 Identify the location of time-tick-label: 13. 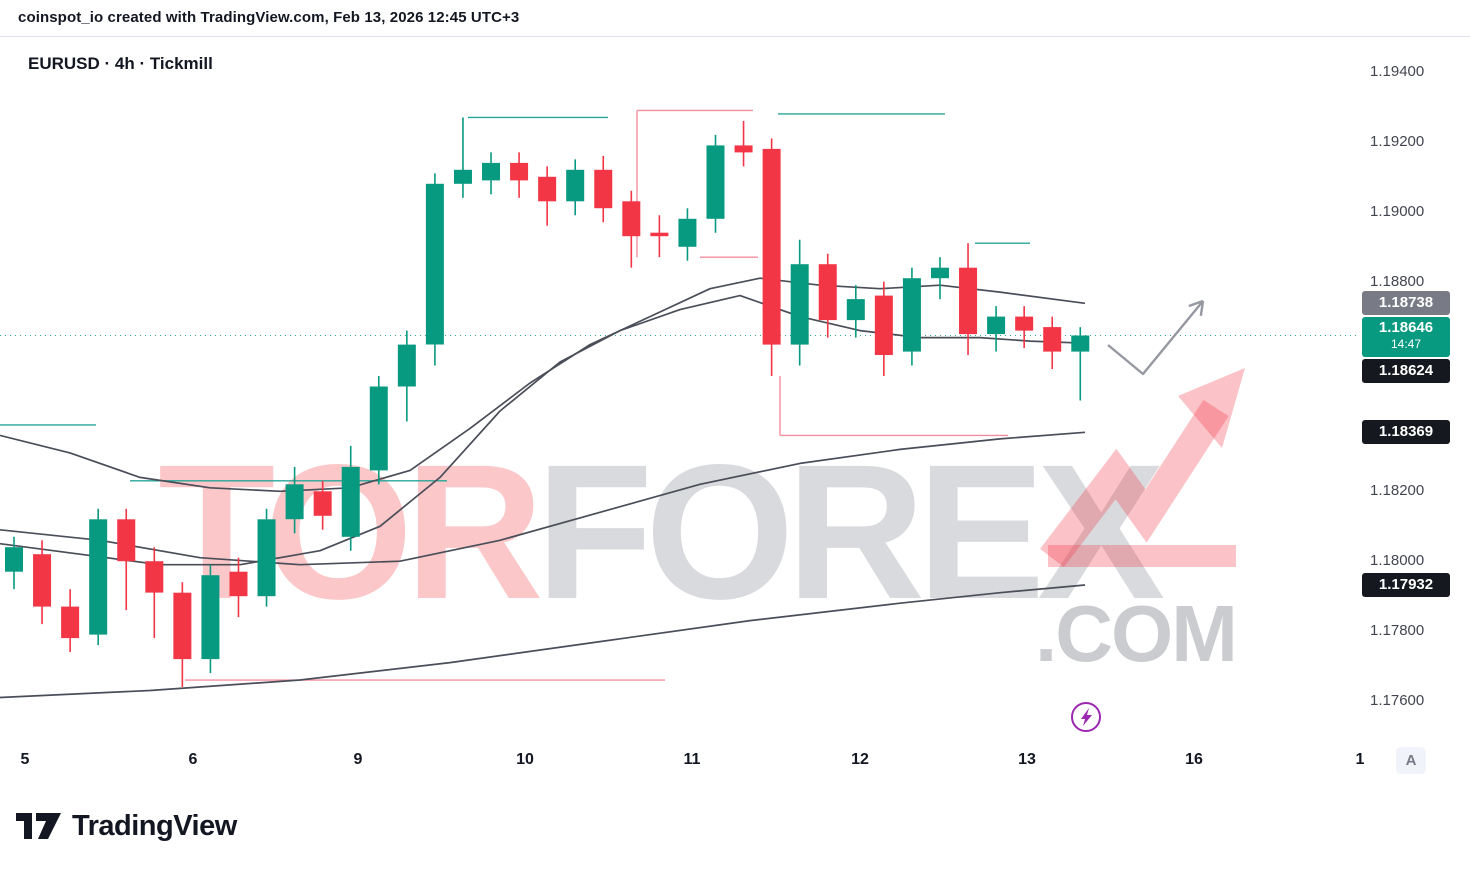
(1027, 759).